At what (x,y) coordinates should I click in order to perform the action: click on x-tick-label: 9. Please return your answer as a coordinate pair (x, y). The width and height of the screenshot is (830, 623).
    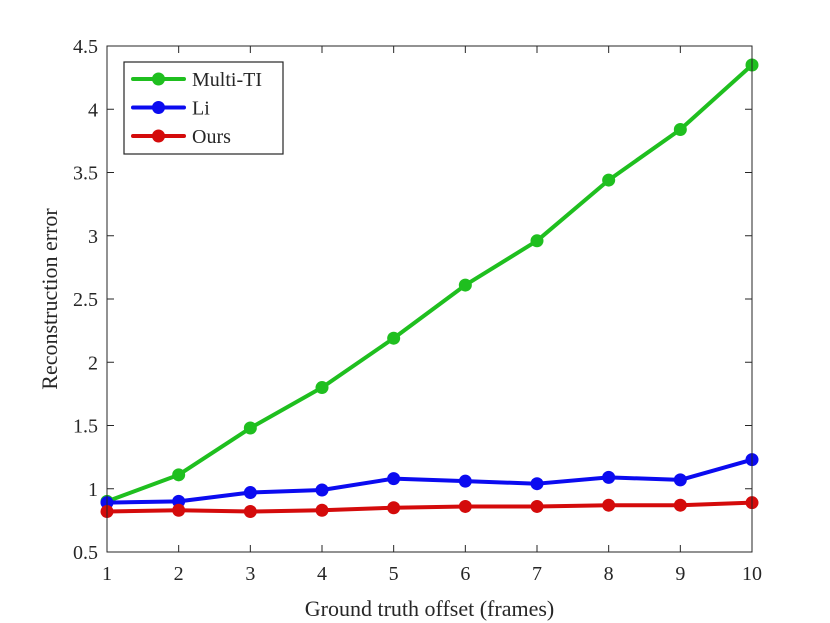
    Looking at the image, I should click on (680, 574).